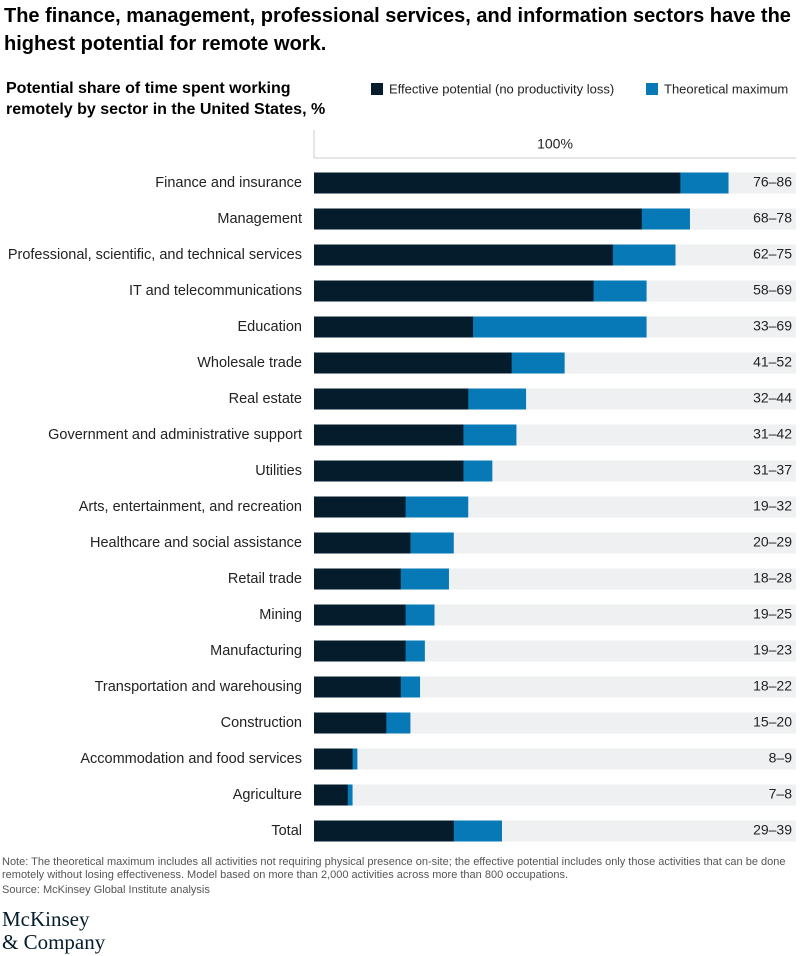  I want to click on x-tick-label: 100%, so click(555, 144).